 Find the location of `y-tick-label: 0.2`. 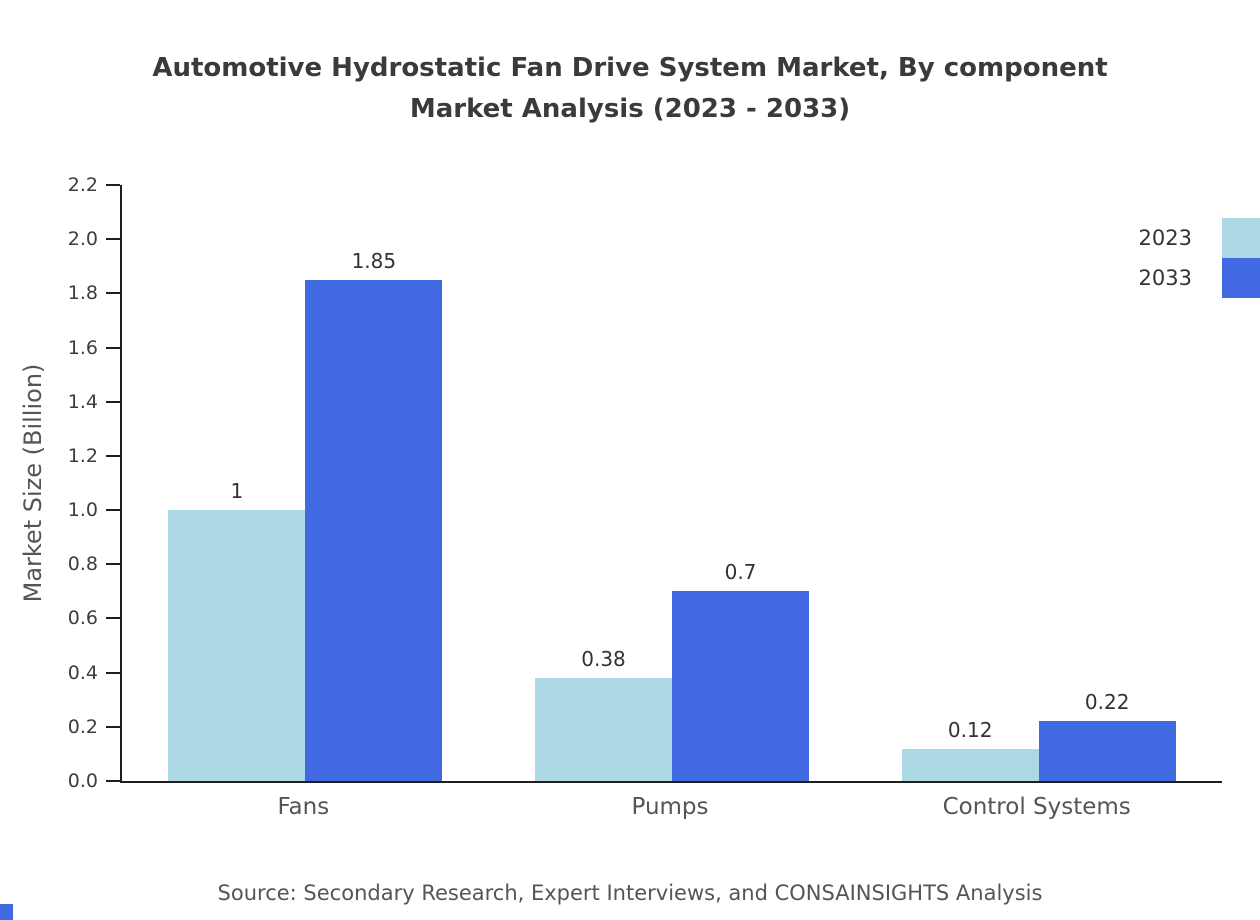

y-tick-label: 0.2 is located at coordinates (82, 726).